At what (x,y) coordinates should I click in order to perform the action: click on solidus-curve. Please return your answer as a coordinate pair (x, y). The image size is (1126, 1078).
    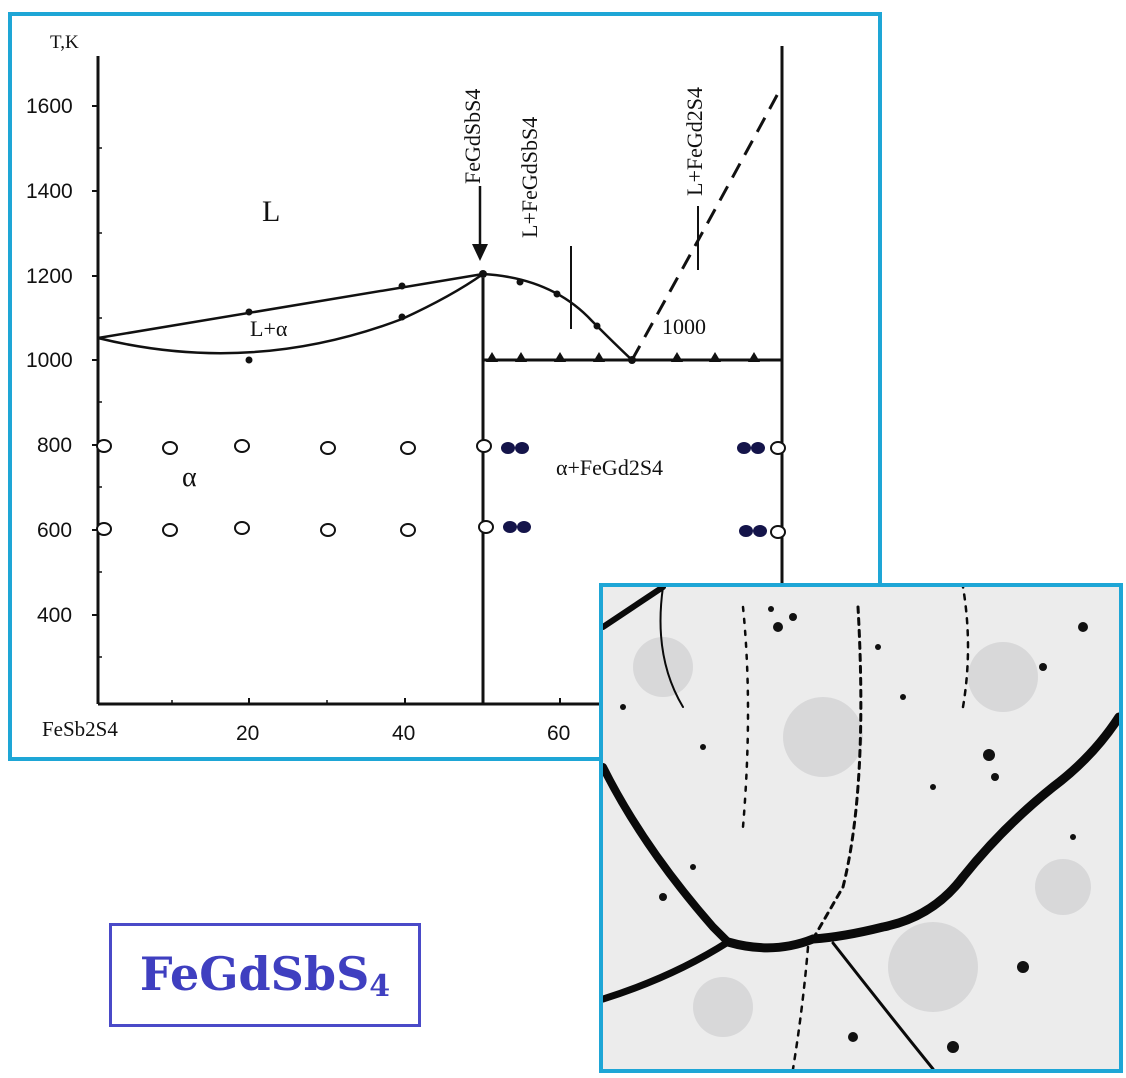
    Looking at the image, I should click on (290, 313).